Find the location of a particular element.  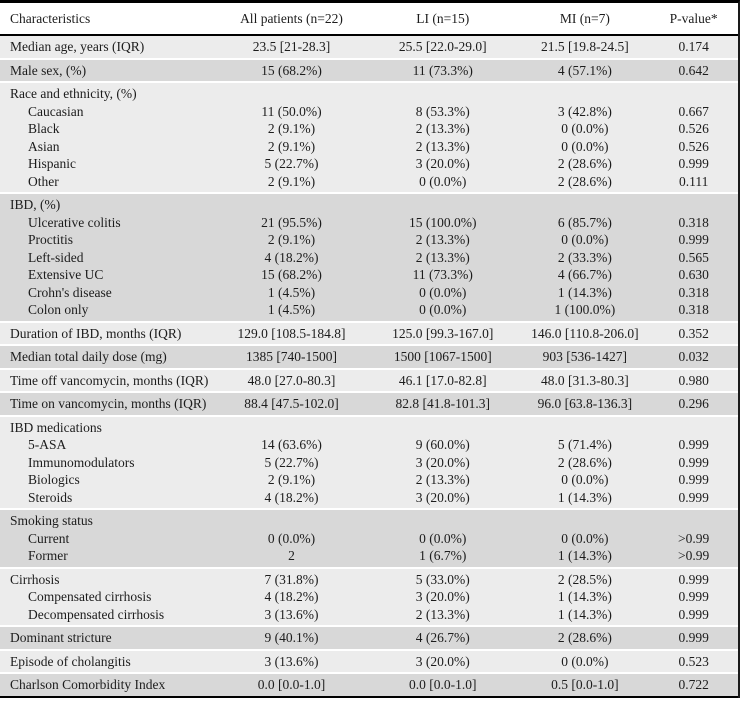

row-value: 4 (57.1%) is located at coordinates (584, 70).